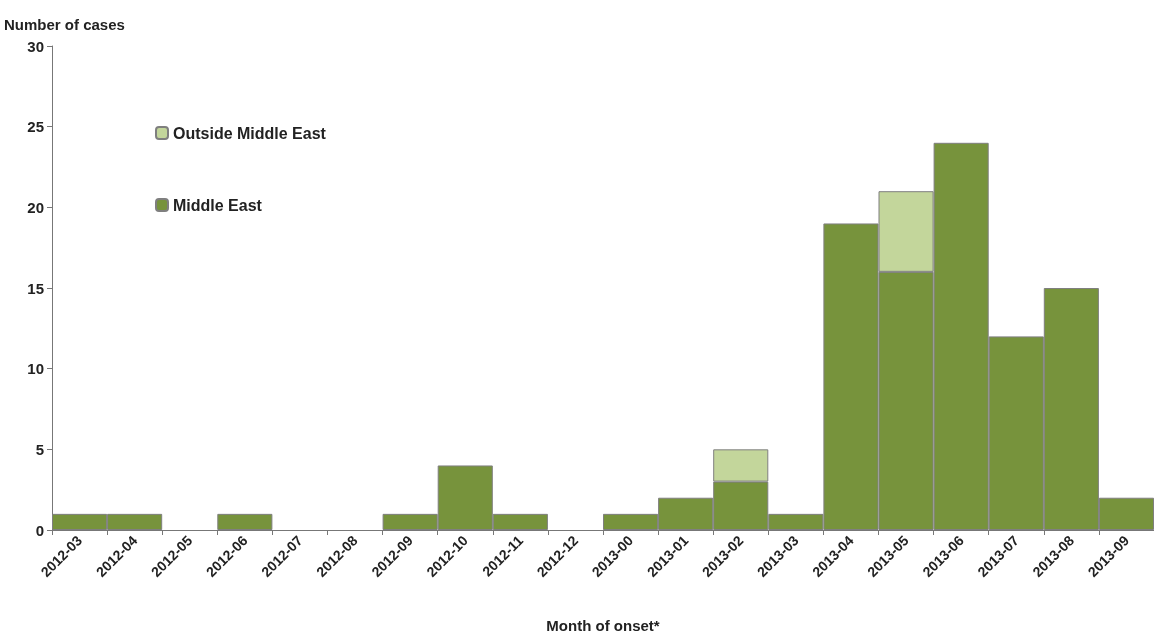 Image resolution: width=1154 pixels, height=640 pixels. I want to click on y-tick-label: 20, so click(35, 207).